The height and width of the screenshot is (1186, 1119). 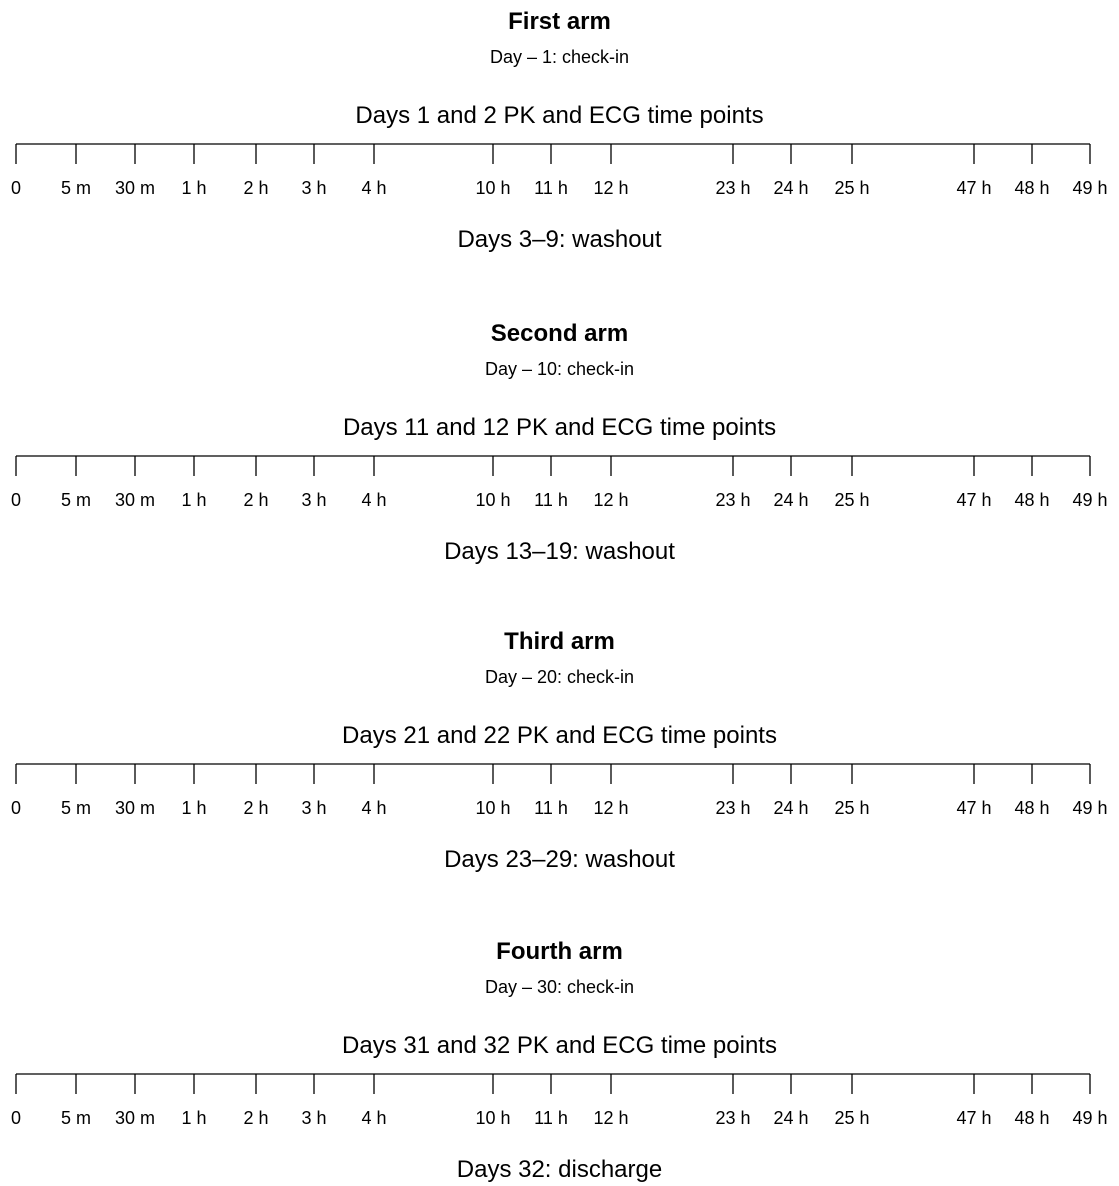 What do you see at coordinates (559, 641) in the screenshot?
I see `arm-title: Third arm` at bounding box center [559, 641].